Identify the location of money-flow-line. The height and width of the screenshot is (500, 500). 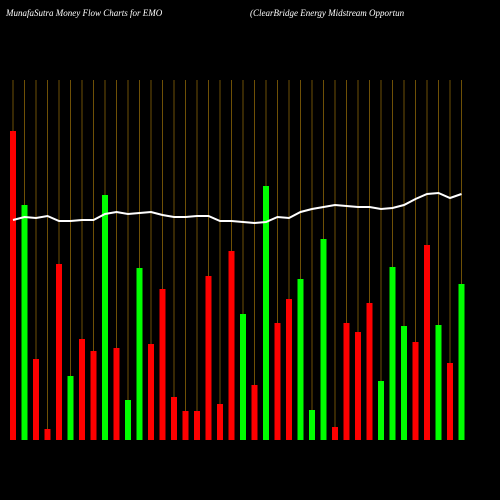
(237, 208).